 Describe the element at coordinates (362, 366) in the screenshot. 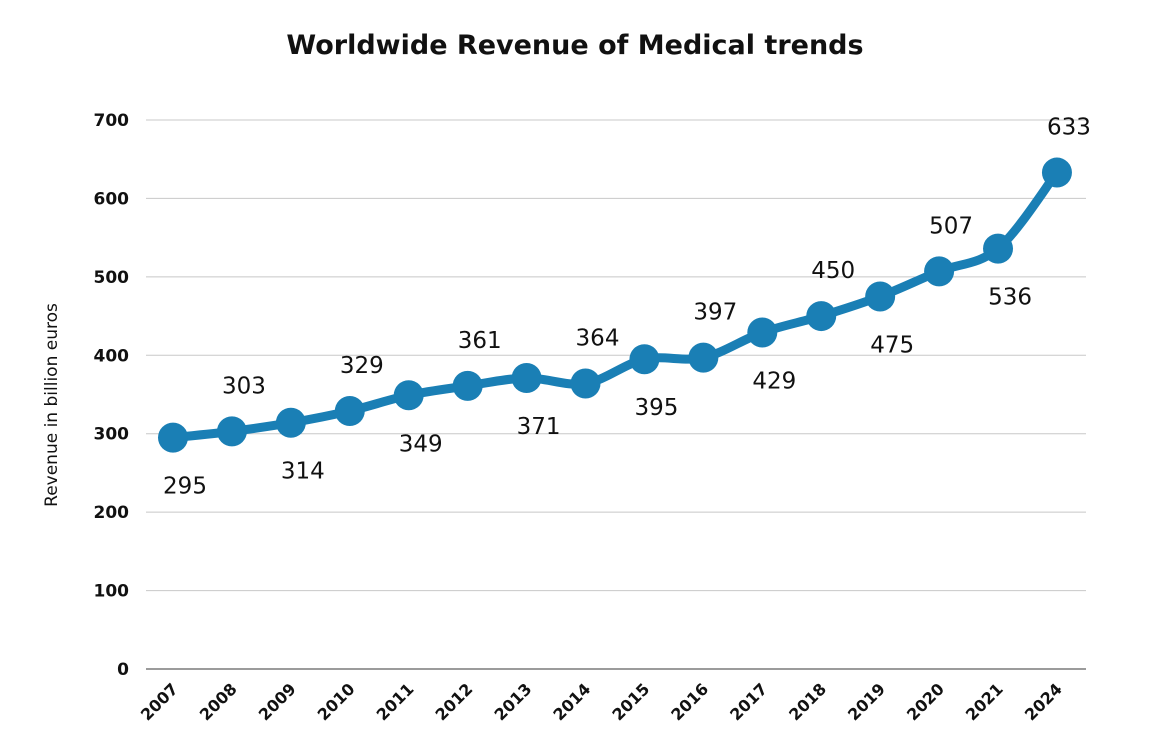

I see `data-label-2010: 329` at that location.